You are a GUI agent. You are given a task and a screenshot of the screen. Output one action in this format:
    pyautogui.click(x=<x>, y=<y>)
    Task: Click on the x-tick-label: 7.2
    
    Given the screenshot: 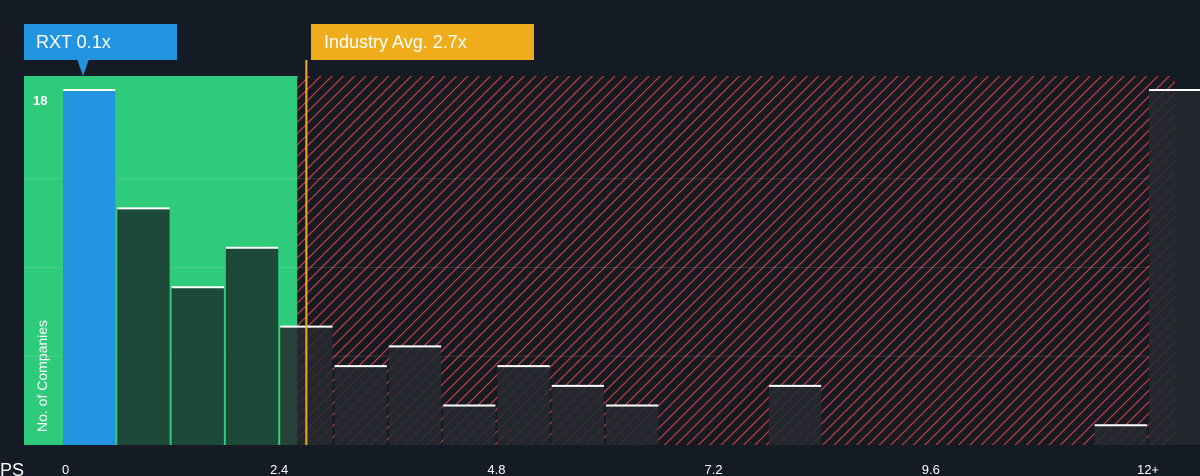 What is the action you would take?
    pyautogui.click(x=714, y=469)
    